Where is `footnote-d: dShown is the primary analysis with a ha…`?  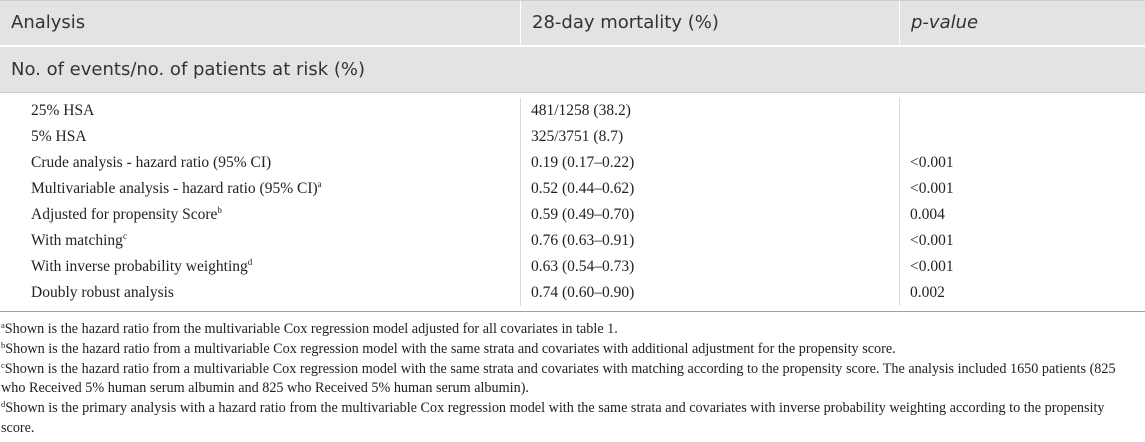
footnote-d: dShown is the primary analysis with a ha… is located at coordinates (553, 417).